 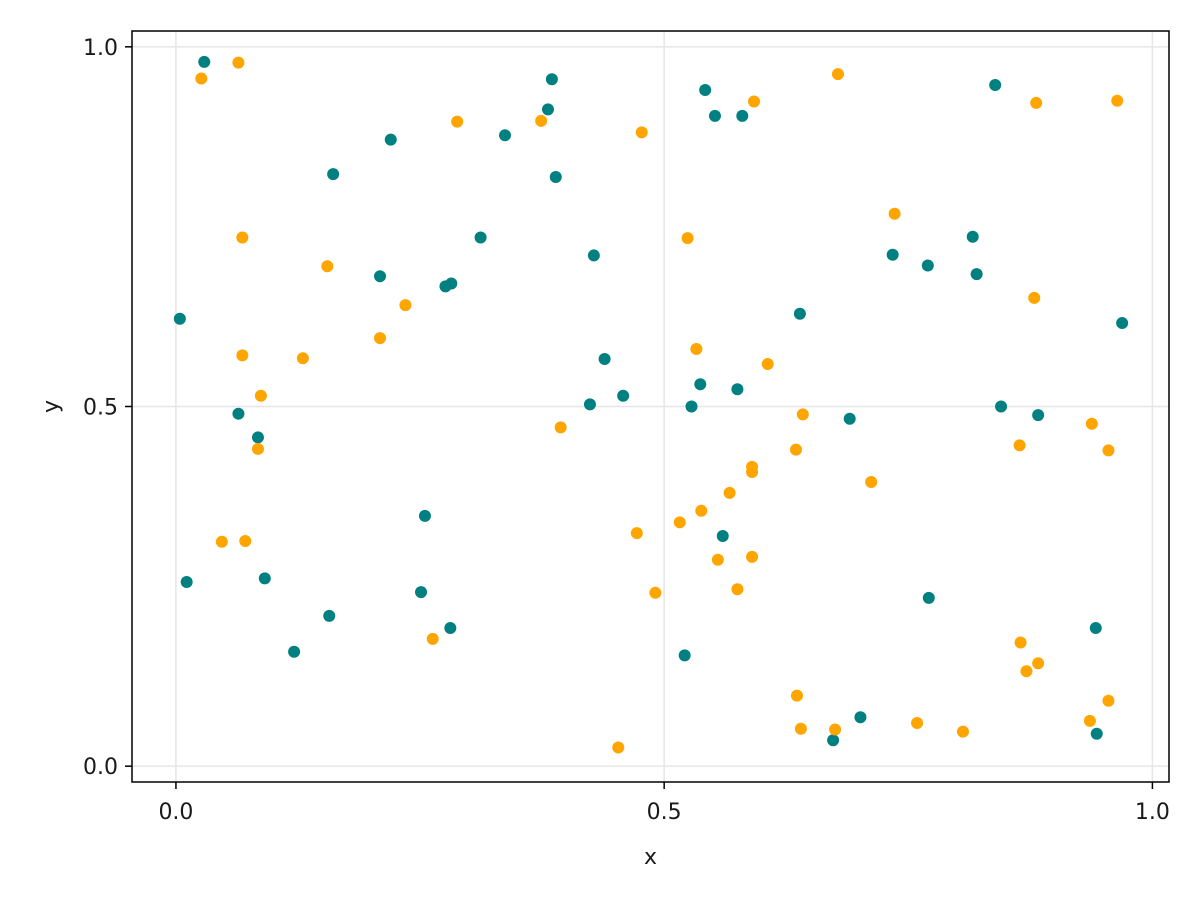 I want to click on y-tick-label: 1.0, so click(x=100, y=48).